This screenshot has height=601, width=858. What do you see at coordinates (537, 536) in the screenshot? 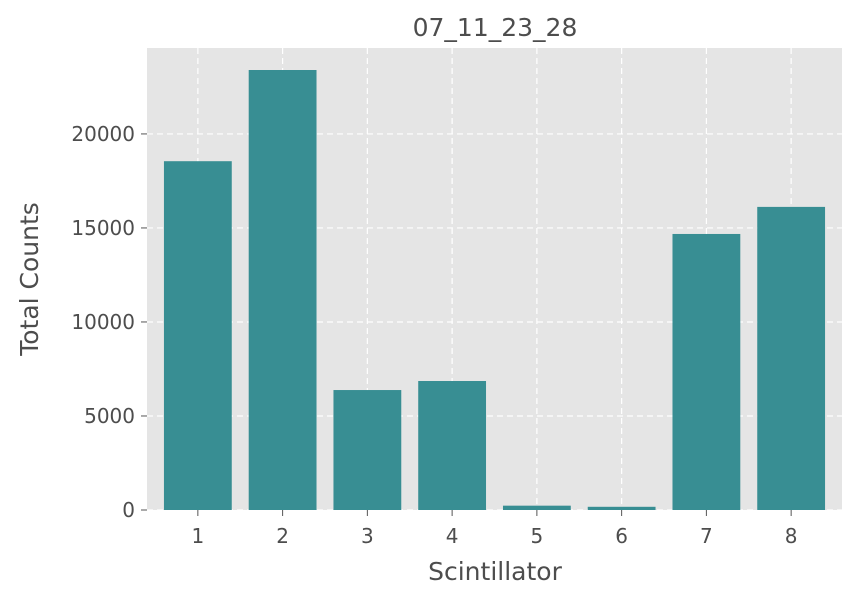
I see `x-tick-label: 5` at bounding box center [537, 536].